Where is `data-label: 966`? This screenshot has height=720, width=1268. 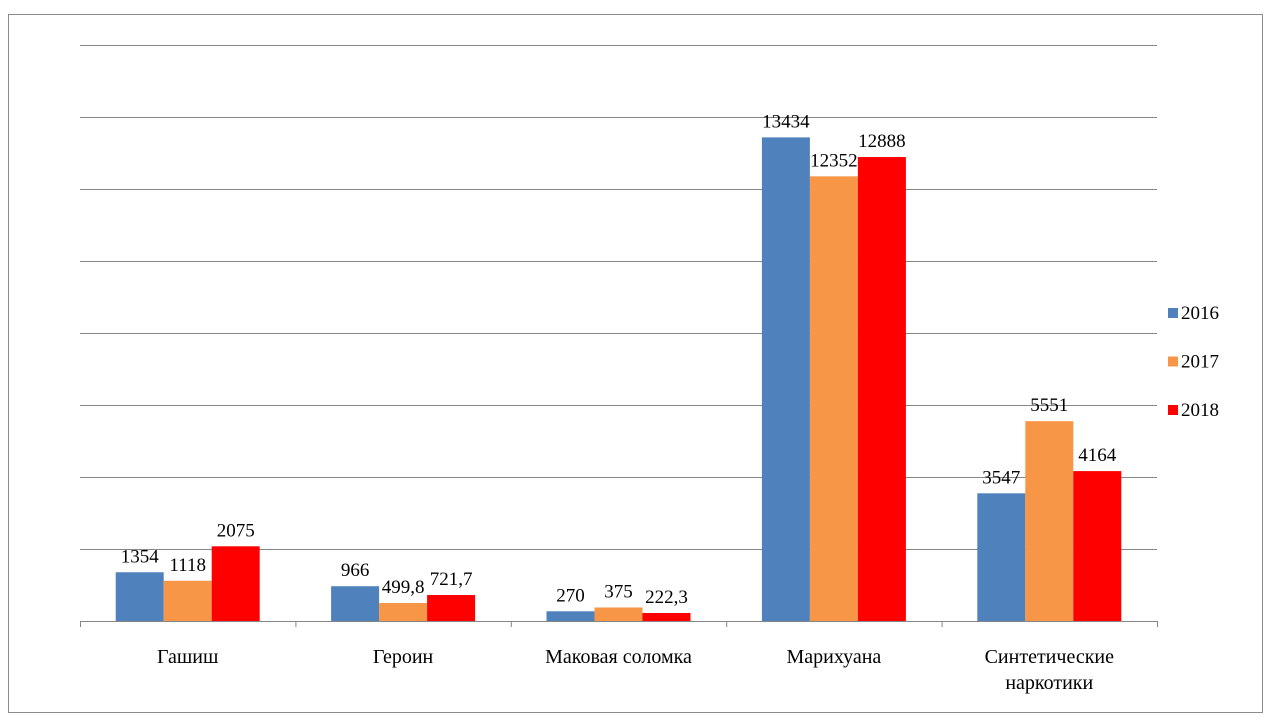
data-label: 966 is located at coordinates (355, 570).